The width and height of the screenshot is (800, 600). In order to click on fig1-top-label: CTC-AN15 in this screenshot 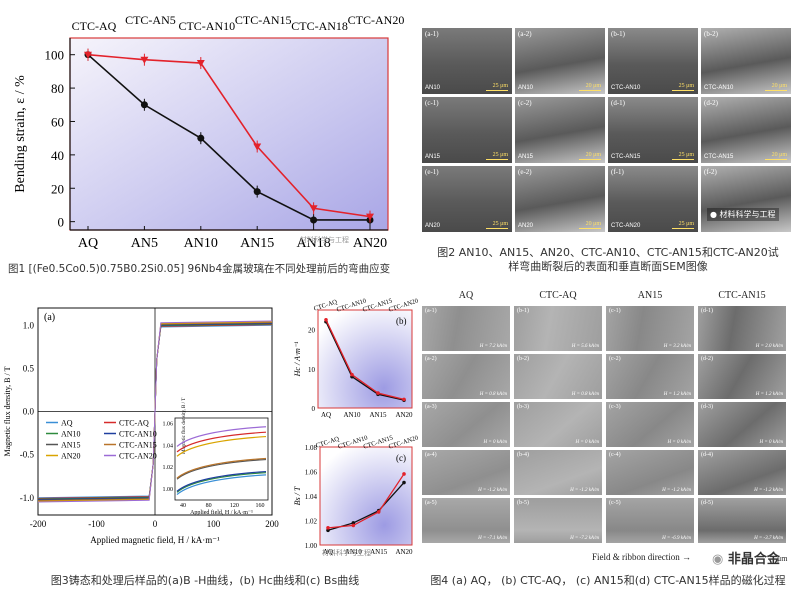, I will do `click(263, 20)`.